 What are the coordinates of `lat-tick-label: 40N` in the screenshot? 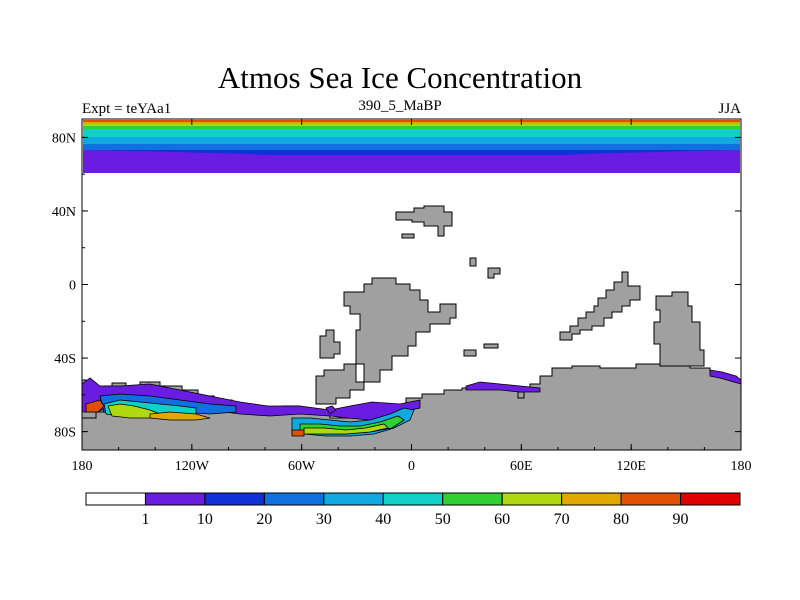 It's located at (64, 212).